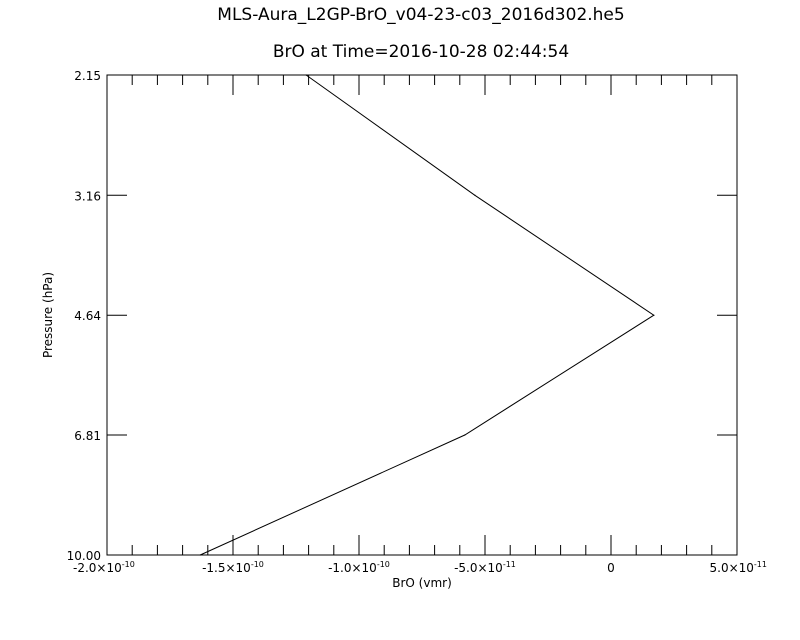 The width and height of the screenshot is (800, 640). What do you see at coordinates (611, 568) in the screenshot?
I see `x-tick-label: 0` at bounding box center [611, 568].